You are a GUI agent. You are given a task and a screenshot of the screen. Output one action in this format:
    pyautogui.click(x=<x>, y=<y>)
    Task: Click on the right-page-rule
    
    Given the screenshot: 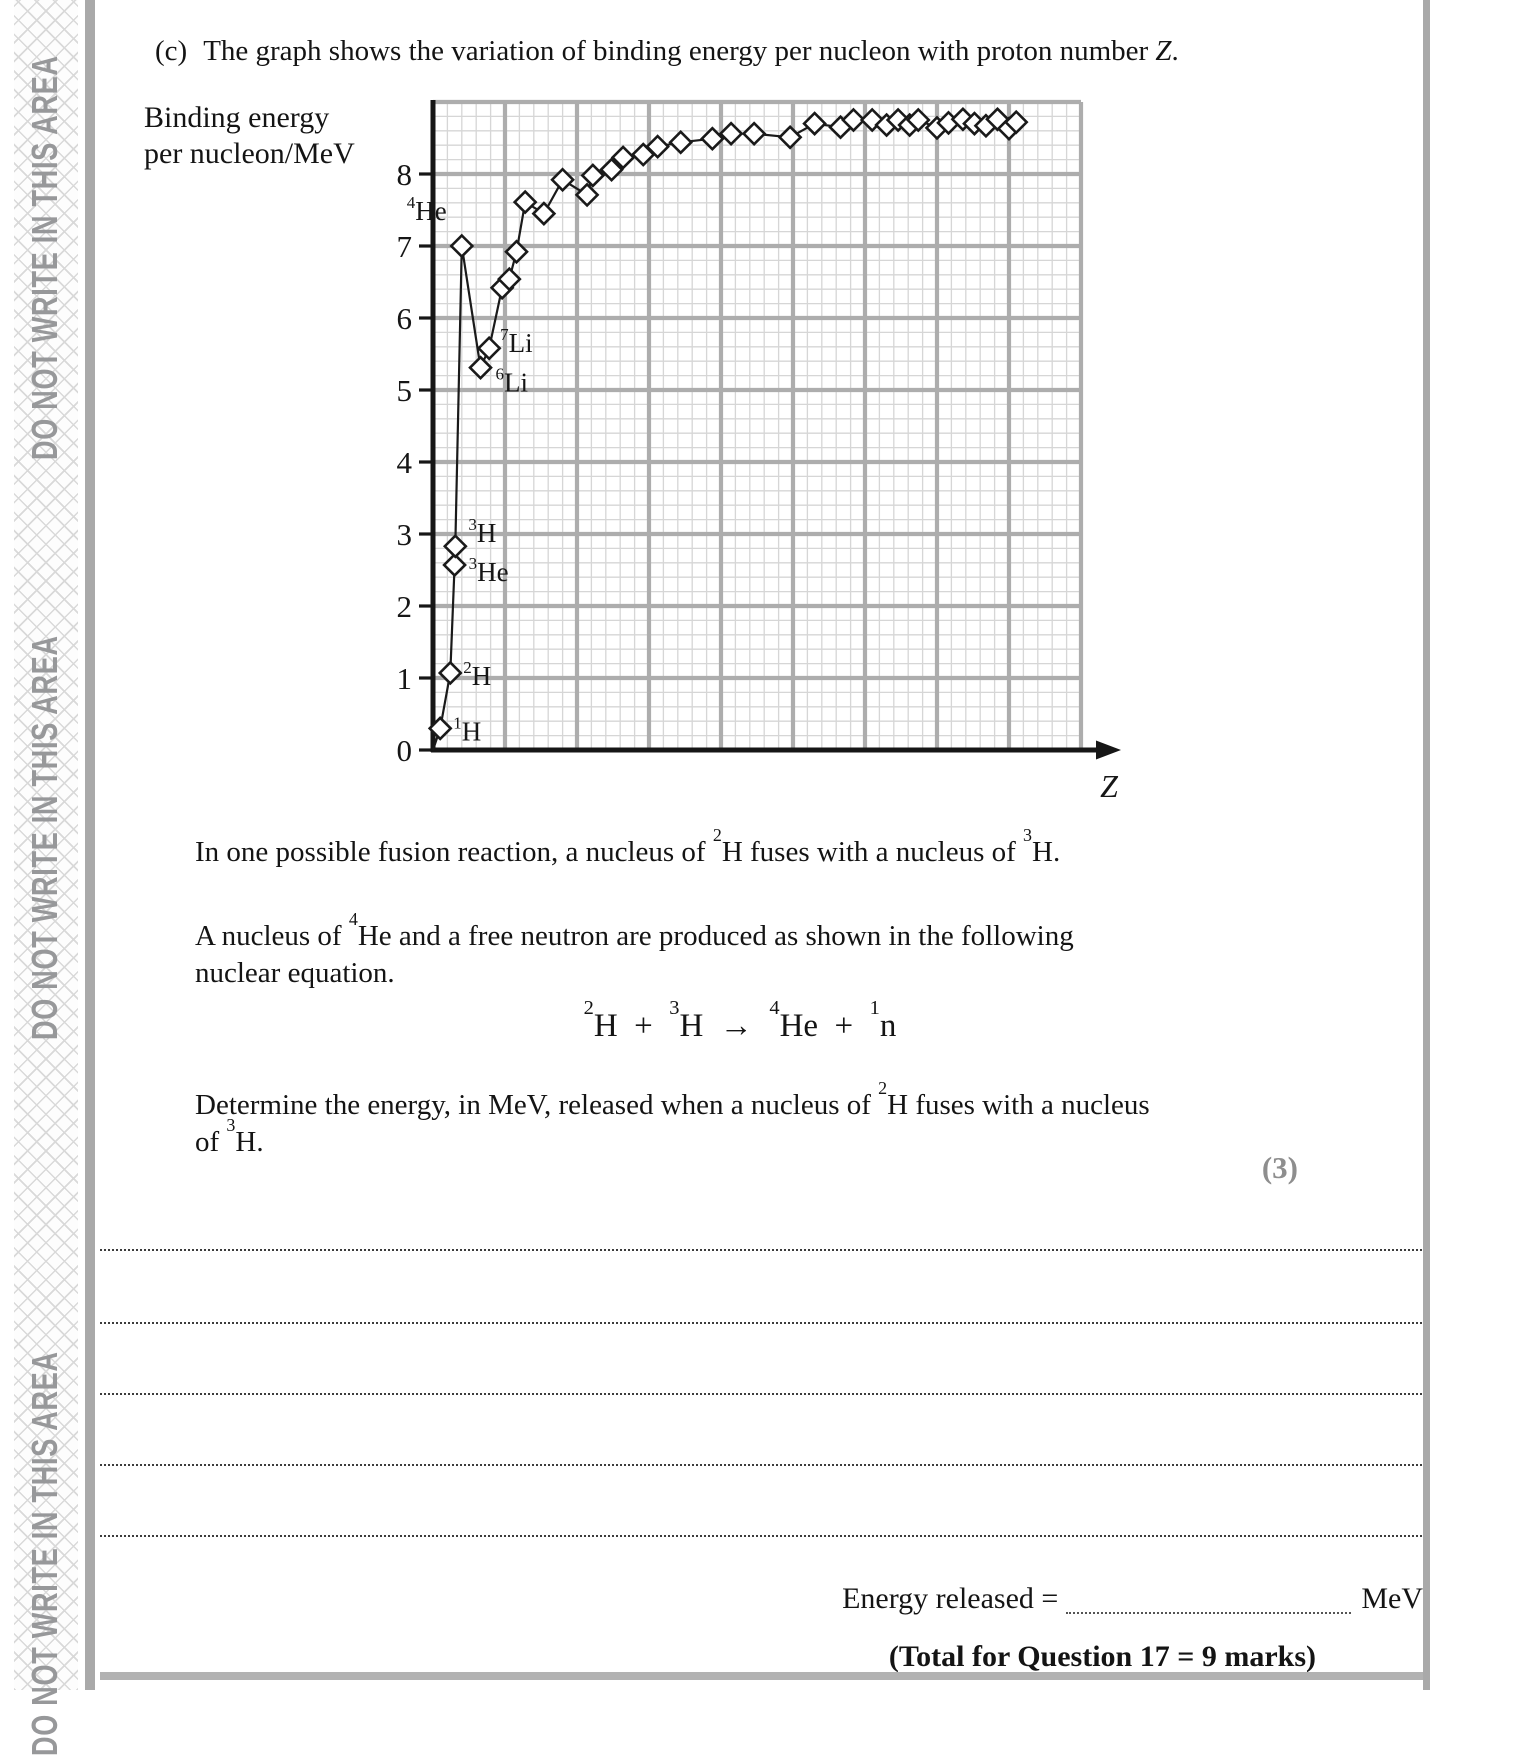 What is the action you would take?
    pyautogui.click(x=1426, y=845)
    